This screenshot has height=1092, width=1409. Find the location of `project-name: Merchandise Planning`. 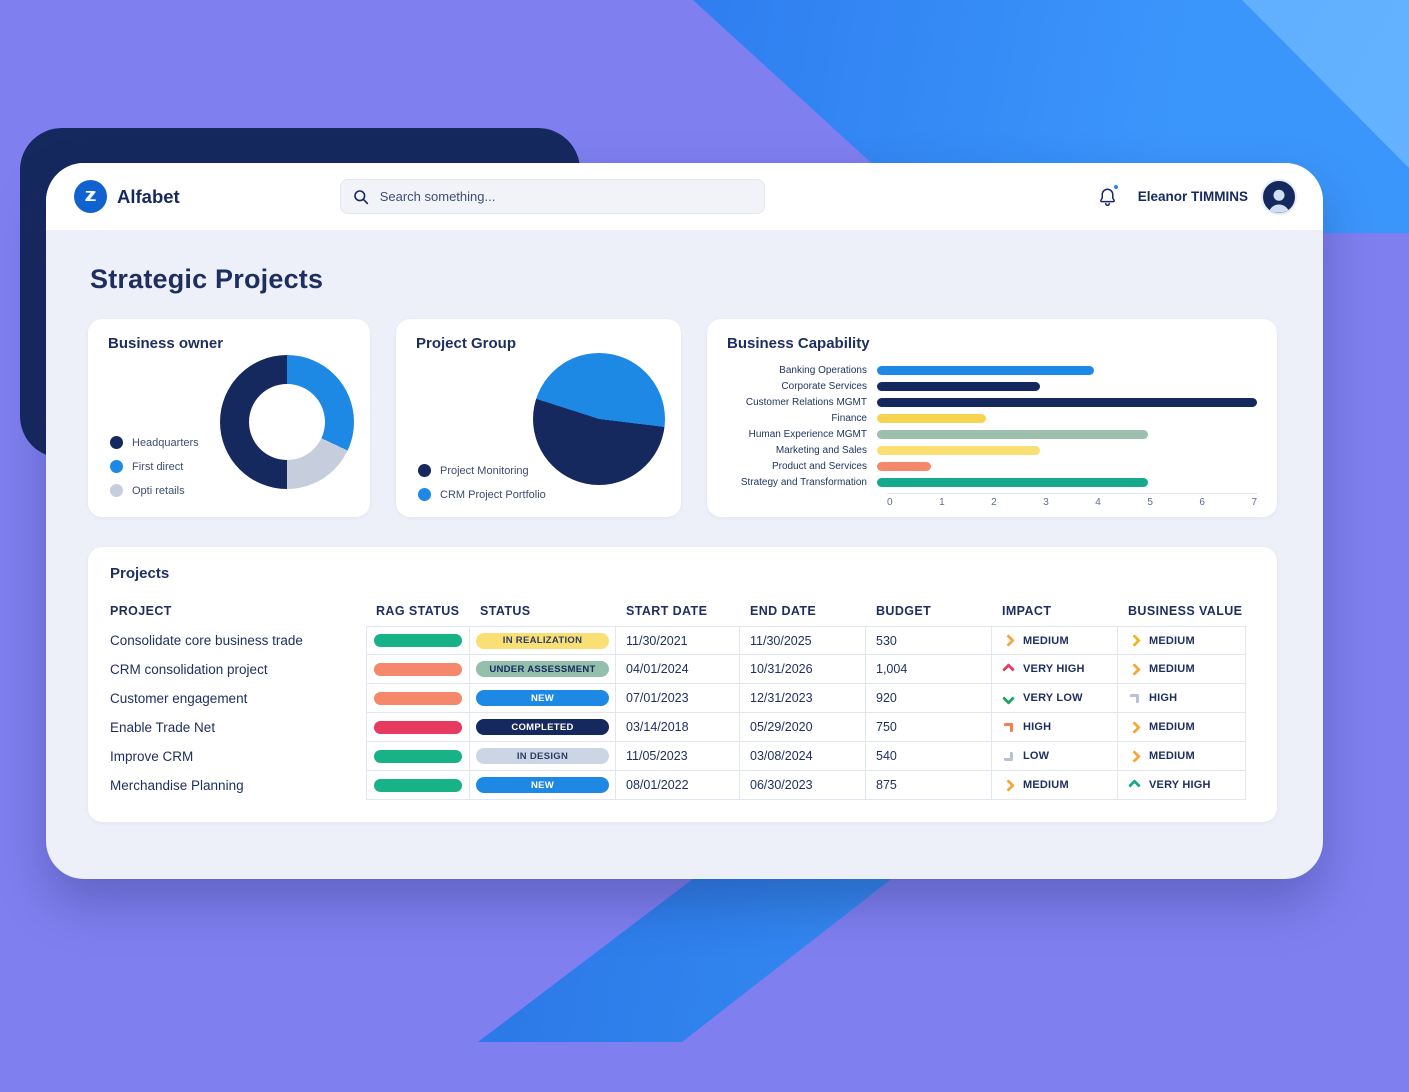

project-name: Merchandise Planning is located at coordinates (238, 785).